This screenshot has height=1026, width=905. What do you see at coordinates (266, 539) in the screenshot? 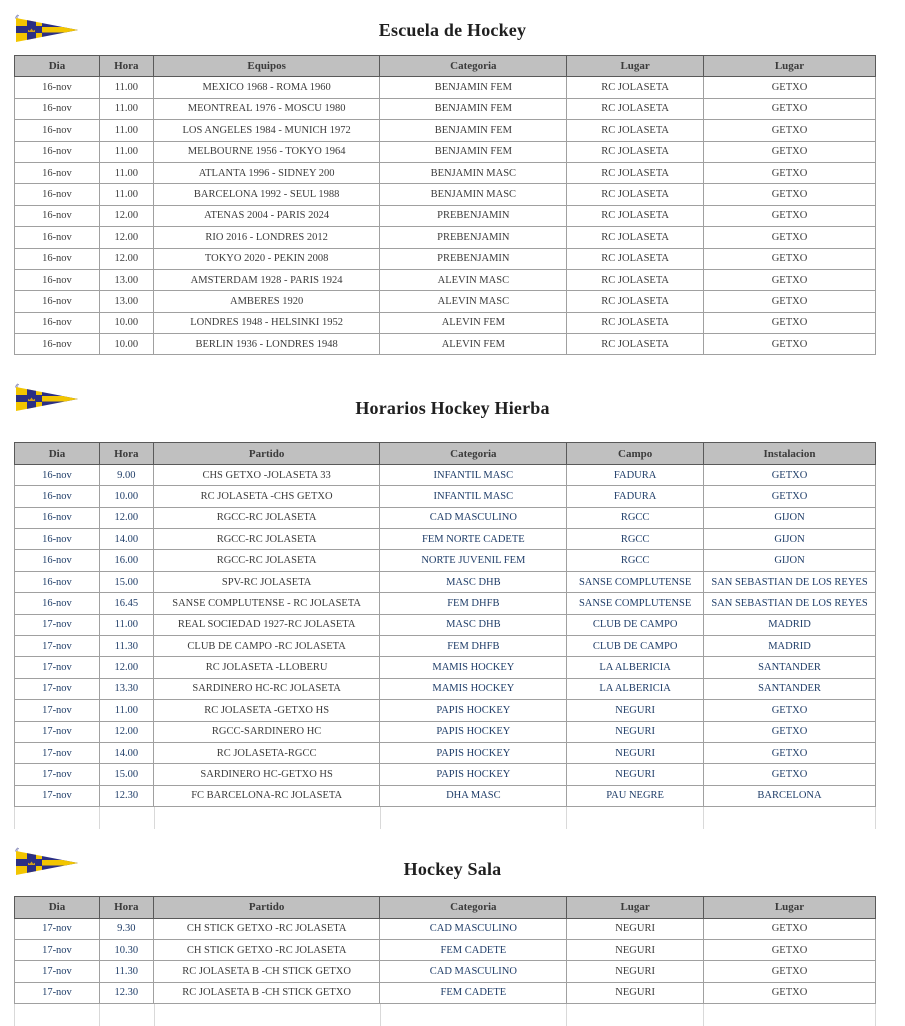
I see `table-cell: RGCC-RC JOLASETA` at bounding box center [266, 539].